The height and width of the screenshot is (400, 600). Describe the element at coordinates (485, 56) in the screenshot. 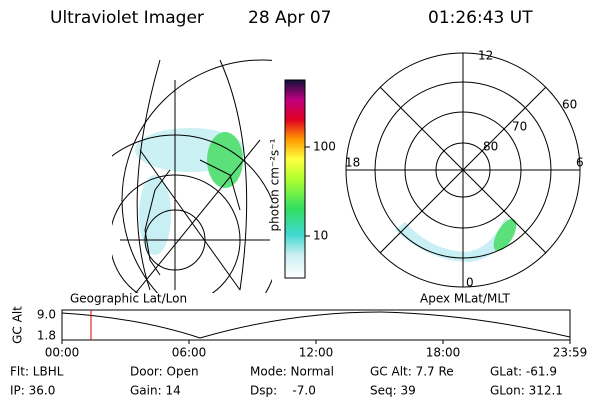

I see `mlt-label: 12` at that location.